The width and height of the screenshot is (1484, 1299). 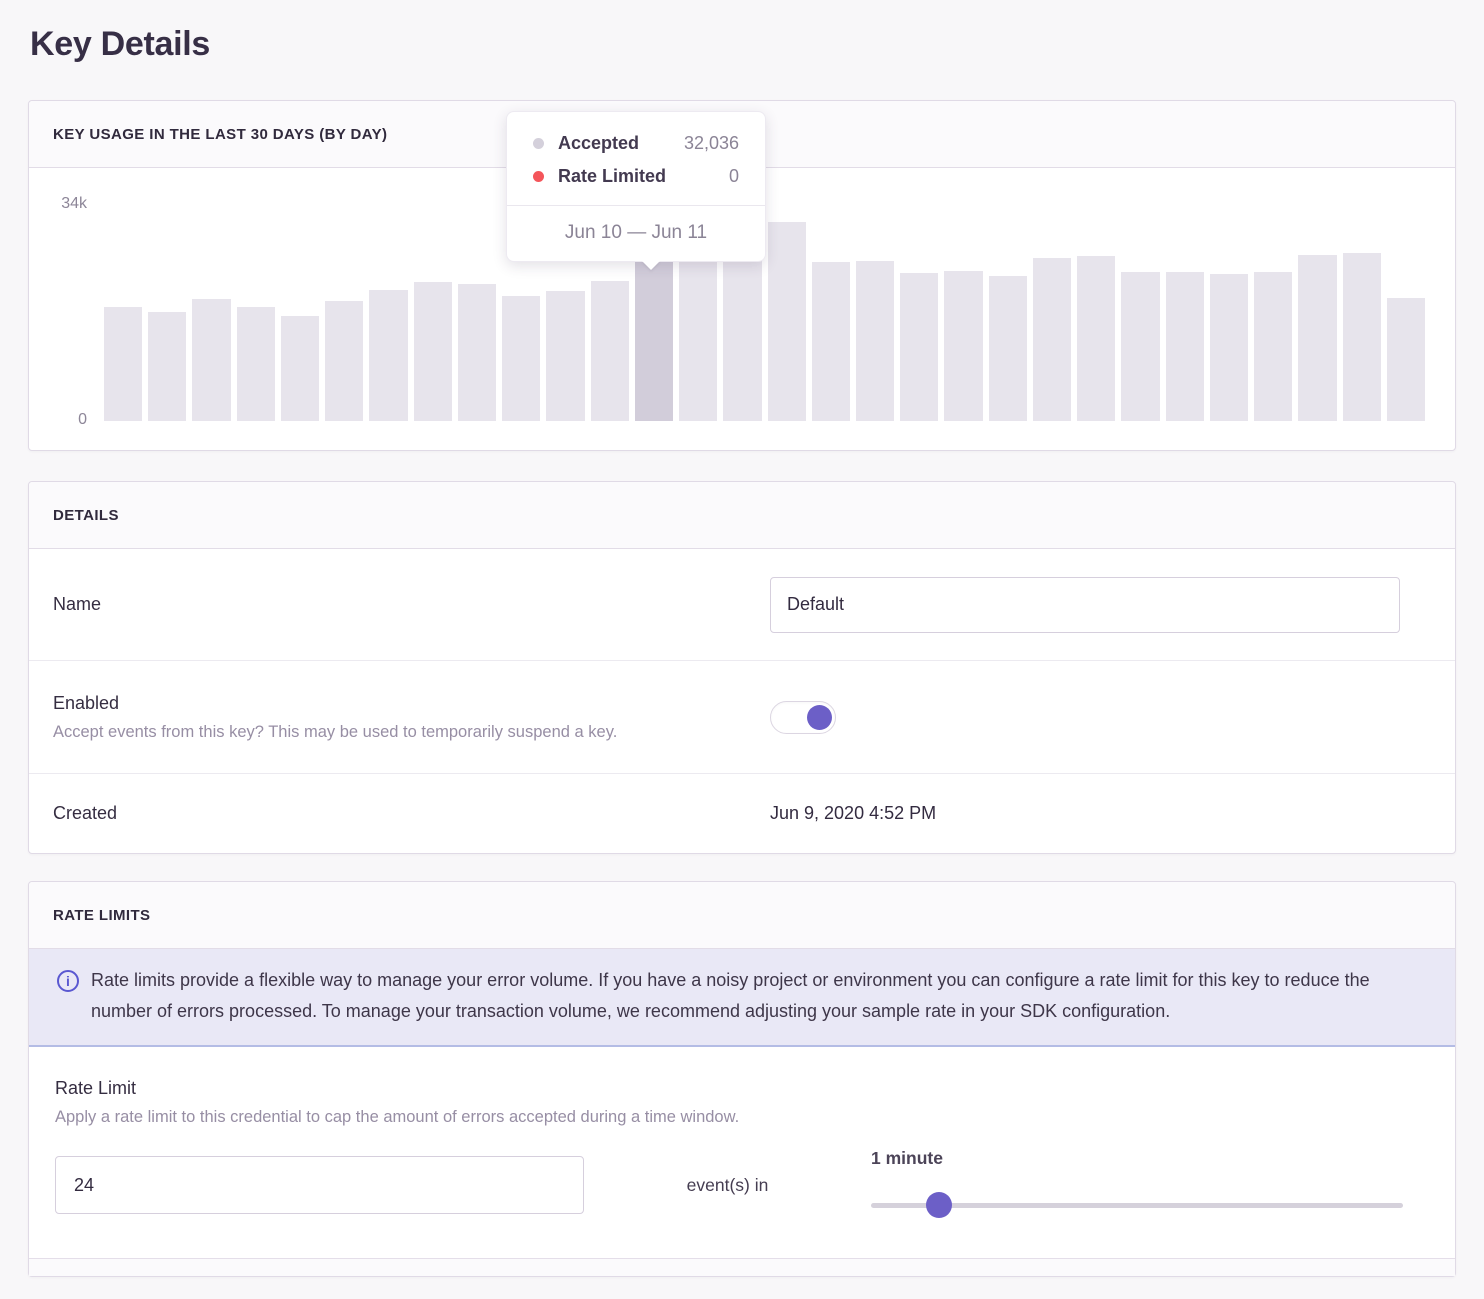 I want to click on tooltip-divider, so click(x=636, y=205).